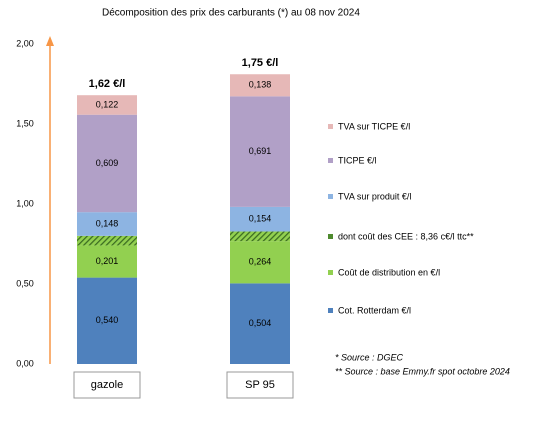 The width and height of the screenshot is (550, 423). I want to click on value-label: 0,138, so click(260, 85).